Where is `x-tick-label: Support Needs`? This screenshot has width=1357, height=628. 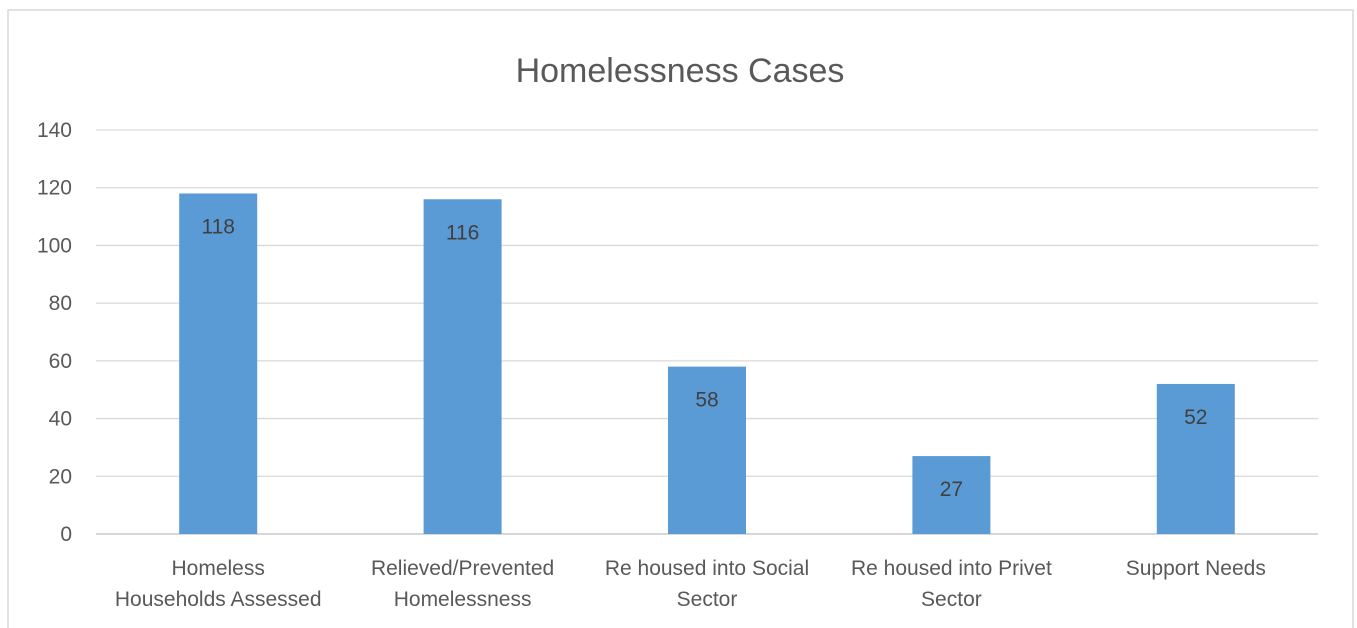 x-tick-label: Support Needs is located at coordinates (1196, 568).